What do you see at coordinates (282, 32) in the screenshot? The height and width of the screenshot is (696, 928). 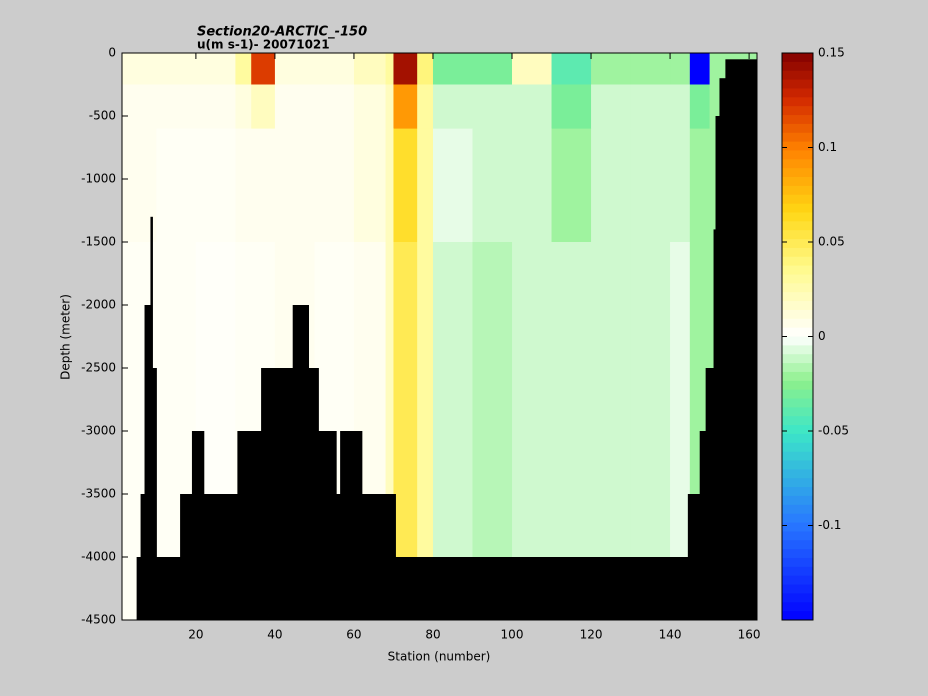 I see `chart-title: Section20-ARCTIC_-150` at bounding box center [282, 32].